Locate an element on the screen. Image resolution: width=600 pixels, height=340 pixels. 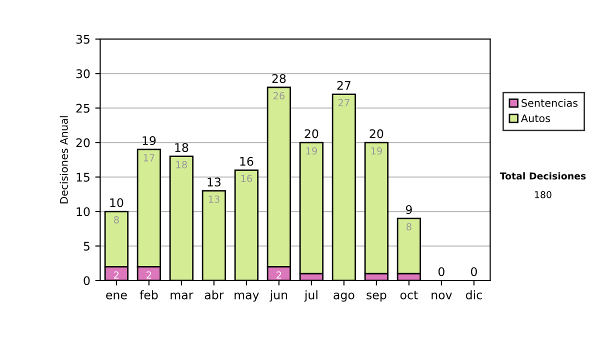
total-label: 9 is located at coordinates (409, 209).